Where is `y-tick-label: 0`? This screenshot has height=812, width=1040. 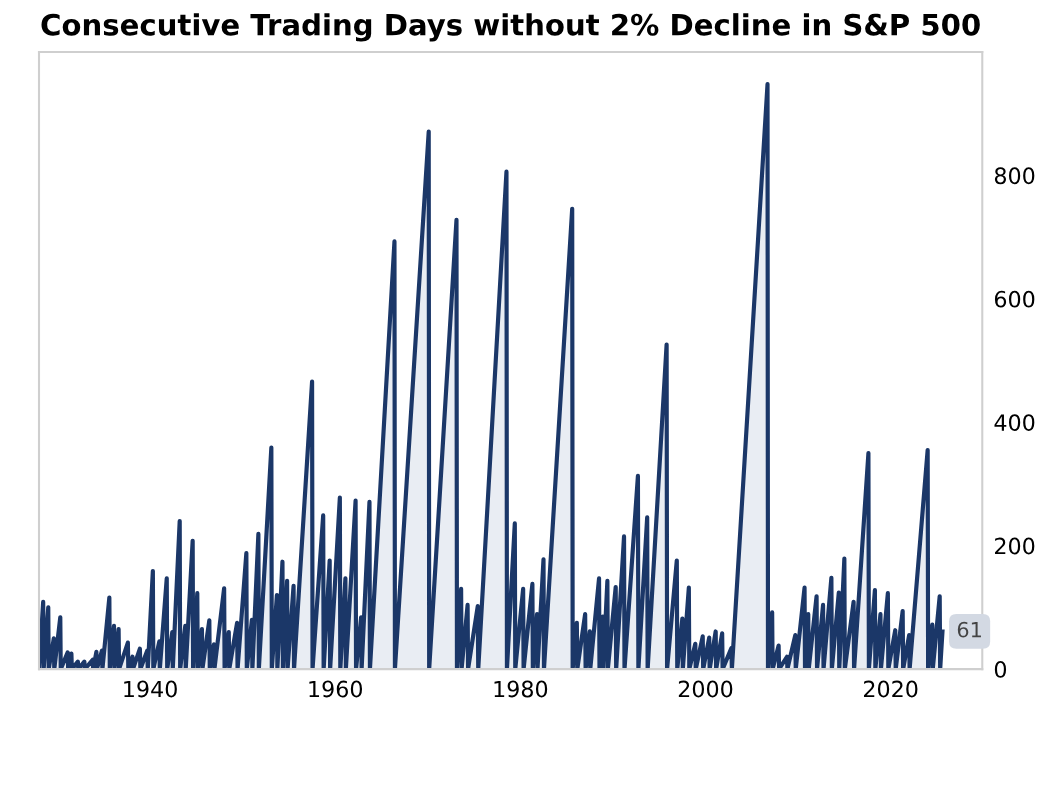 y-tick-label: 0 is located at coordinates (1000, 669).